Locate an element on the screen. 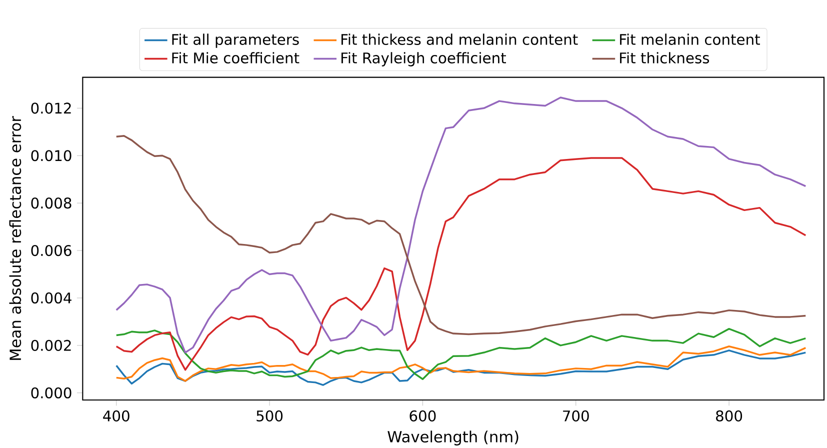 The width and height of the screenshot is (827, 448). x-axis-title: Wavelength (nm) is located at coordinates (453, 438).